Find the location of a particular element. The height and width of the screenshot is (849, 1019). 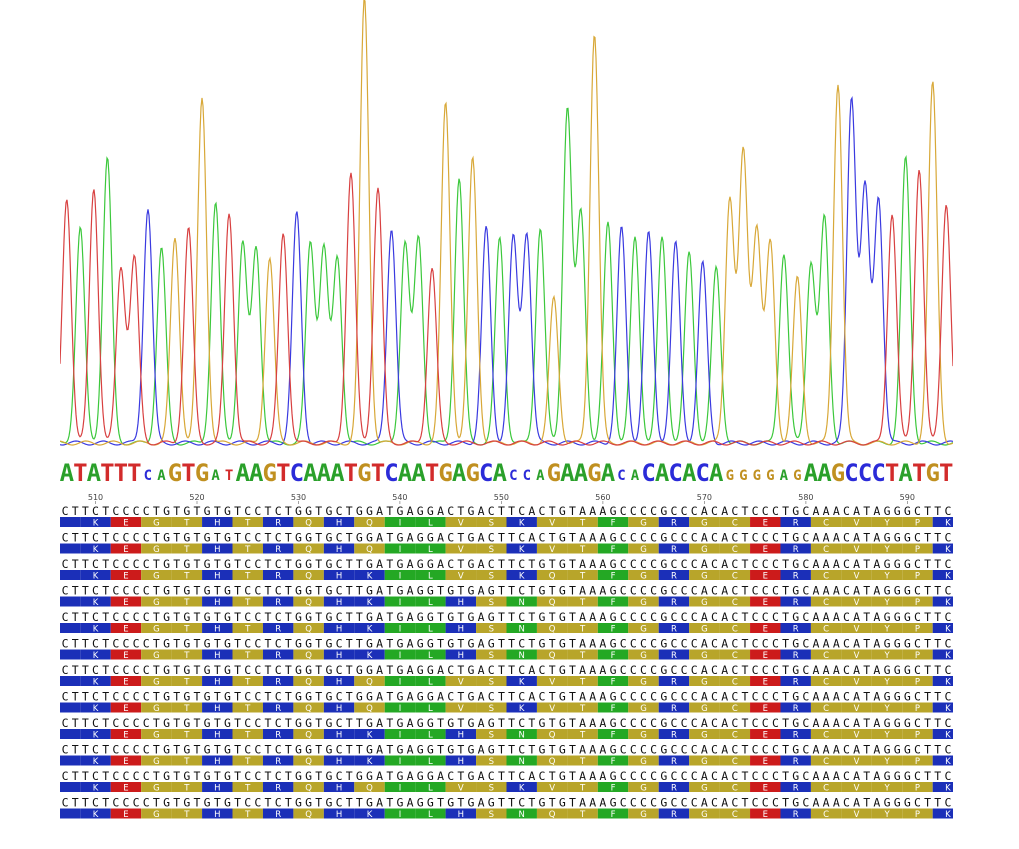

amino-acid-label: K is located at coordinates (96, 815).